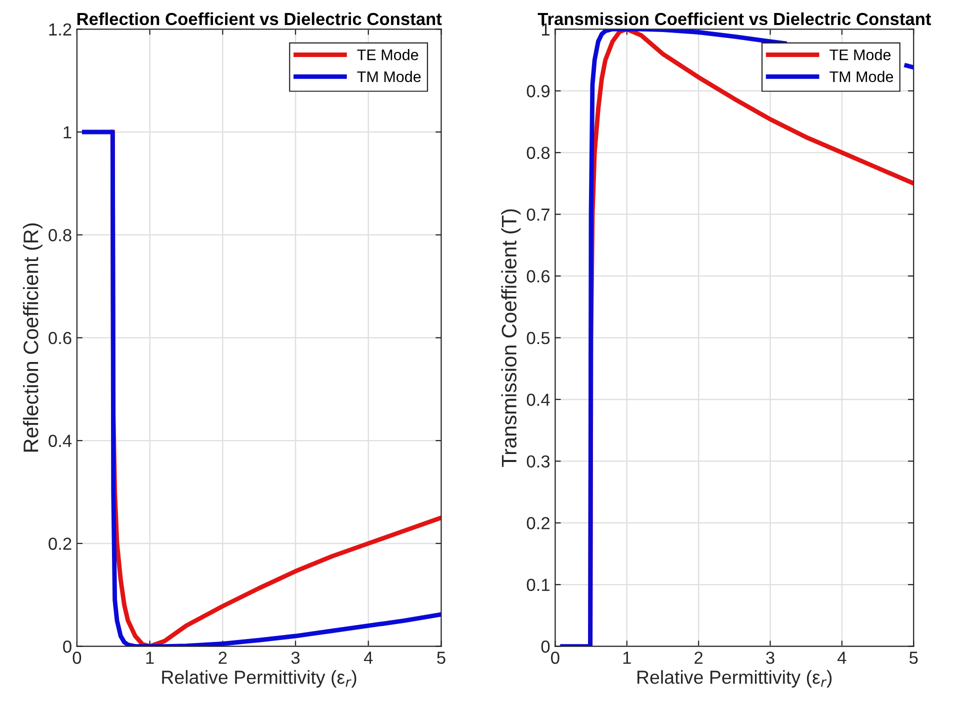  Describe the element at coordinates (511, 338) in the screenshot. I see `y-axis-title: Transmission Coefficient (T)` at that location.